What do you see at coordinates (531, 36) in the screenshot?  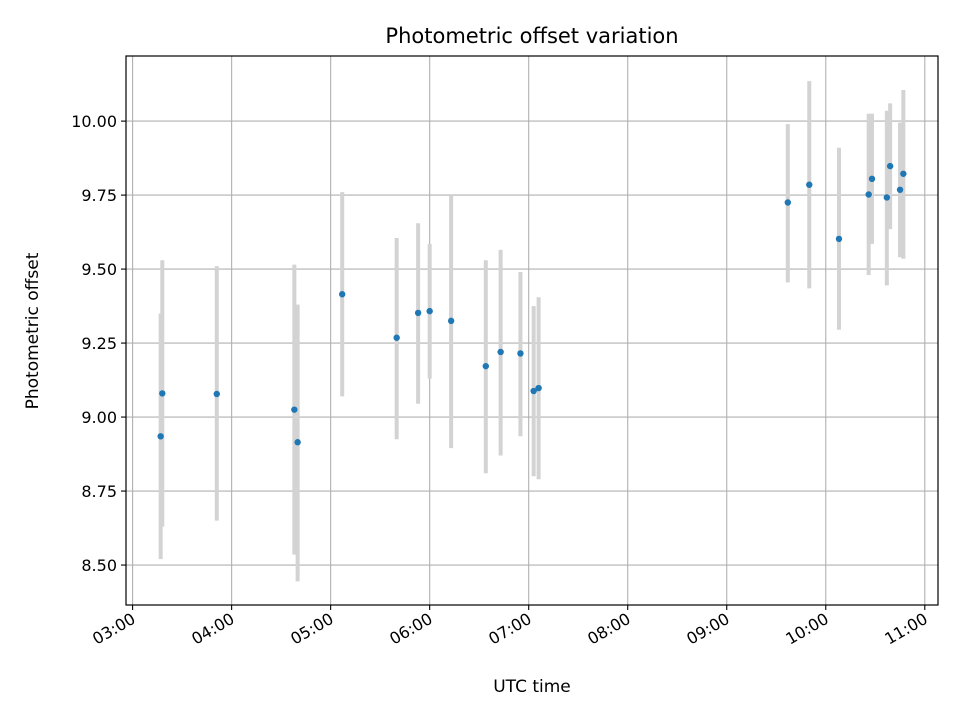 I see `chart-title: Photometric offset variation` at bounding box center [531, 36].